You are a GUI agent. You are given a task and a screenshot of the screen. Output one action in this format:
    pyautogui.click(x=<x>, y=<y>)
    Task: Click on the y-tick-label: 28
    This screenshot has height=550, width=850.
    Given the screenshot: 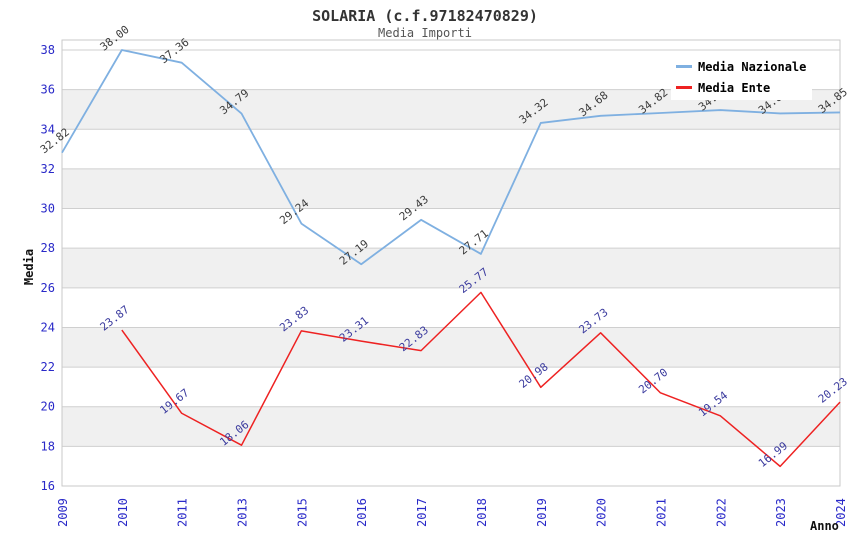 What is the action you would take?
    pyautogui.click(x=48, y=248)
    